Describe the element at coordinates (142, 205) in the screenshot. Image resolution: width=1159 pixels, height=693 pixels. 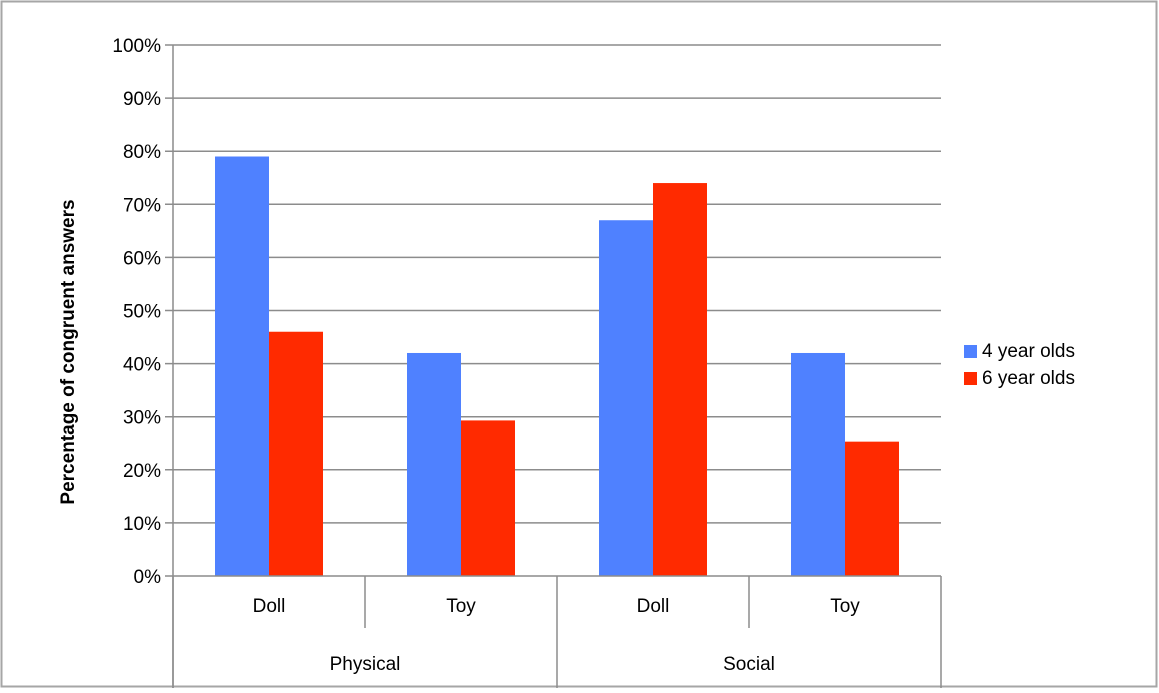
I see `y-tick-label: 70%` at that location.